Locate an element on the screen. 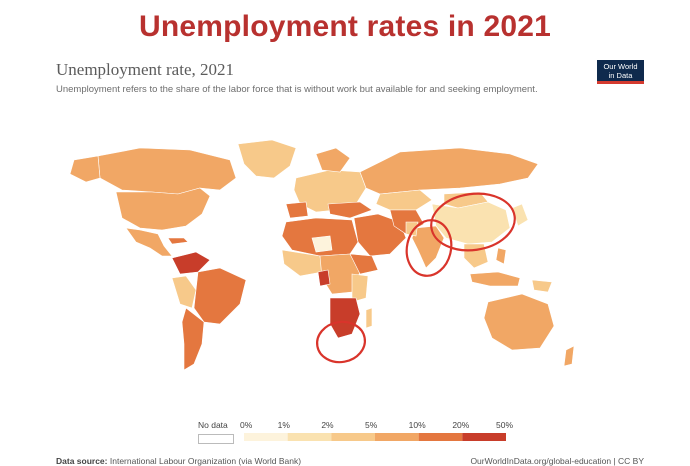  region-alaska is located at coordinates (85, 169).